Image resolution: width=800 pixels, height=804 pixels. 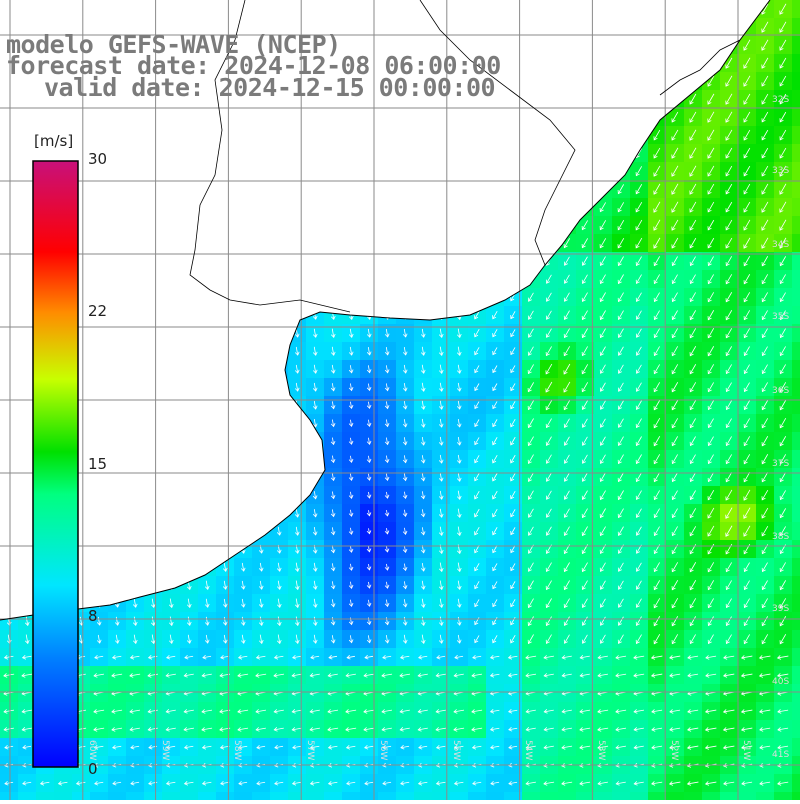 I want to click on lon-label: 60W, so click(x=92, y=750).